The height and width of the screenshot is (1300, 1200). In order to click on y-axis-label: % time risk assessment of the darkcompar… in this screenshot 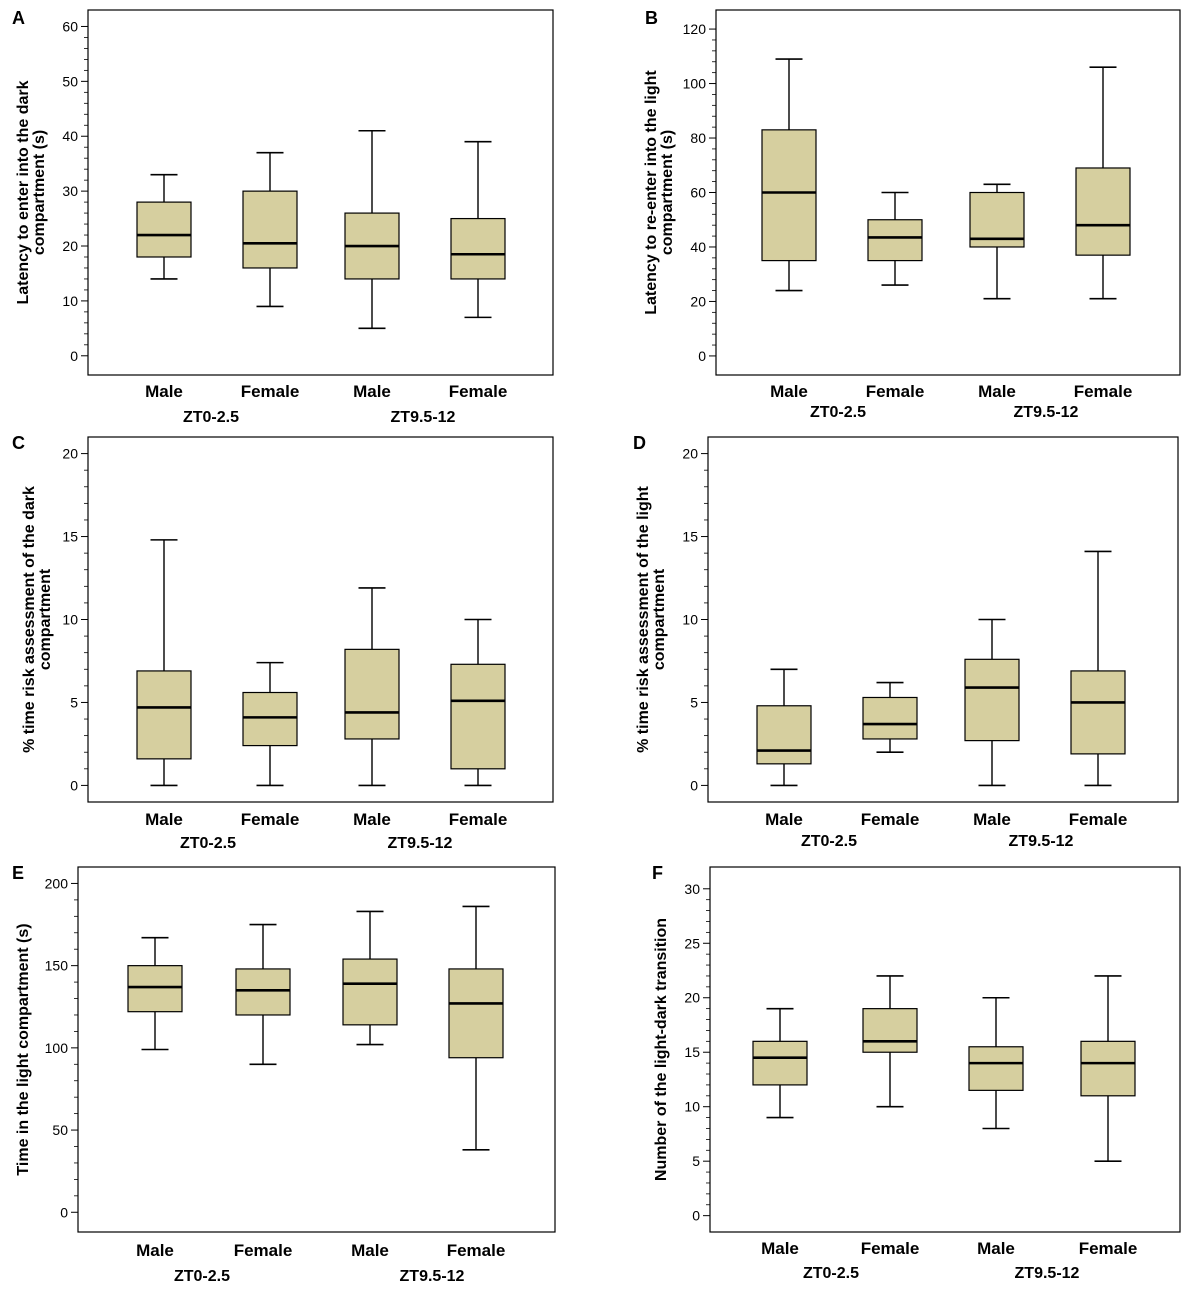, I will do `click(37, 619)`.